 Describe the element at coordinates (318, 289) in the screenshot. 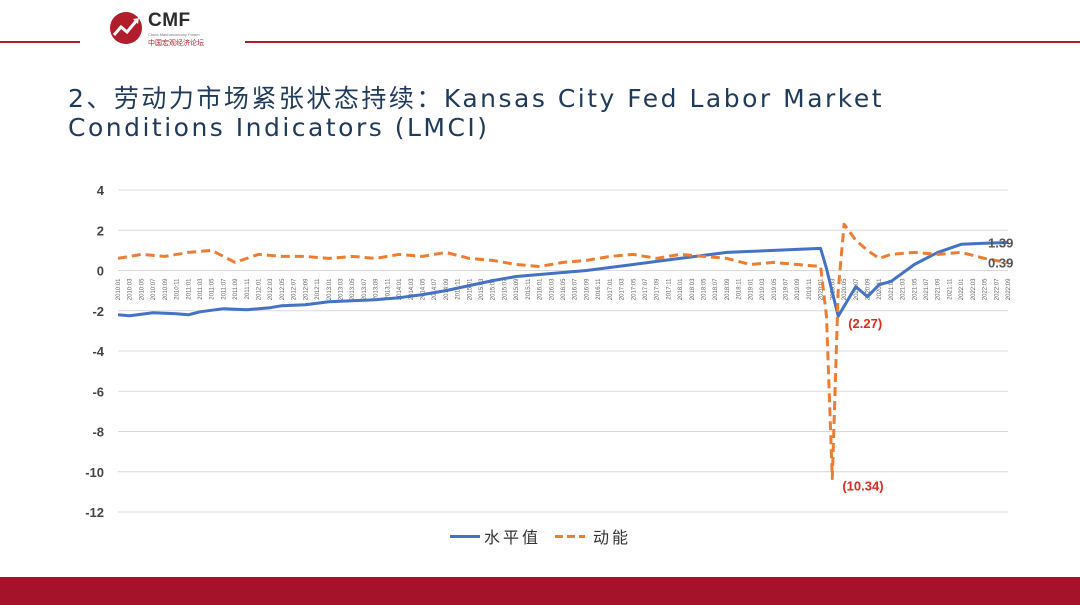

I see `x-tick-label: 2012:11` at that location.